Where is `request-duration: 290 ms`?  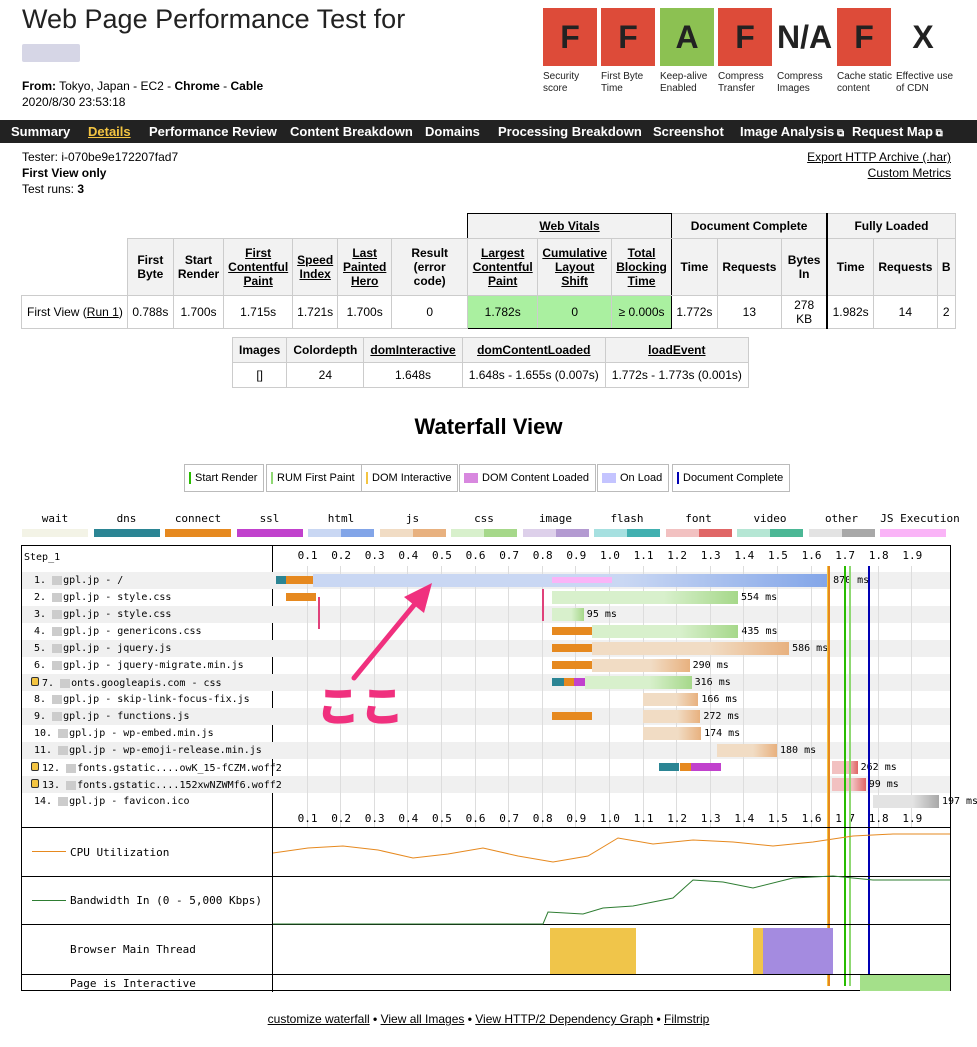
request-duration: 290 ms is located at coordinates (710, 665).